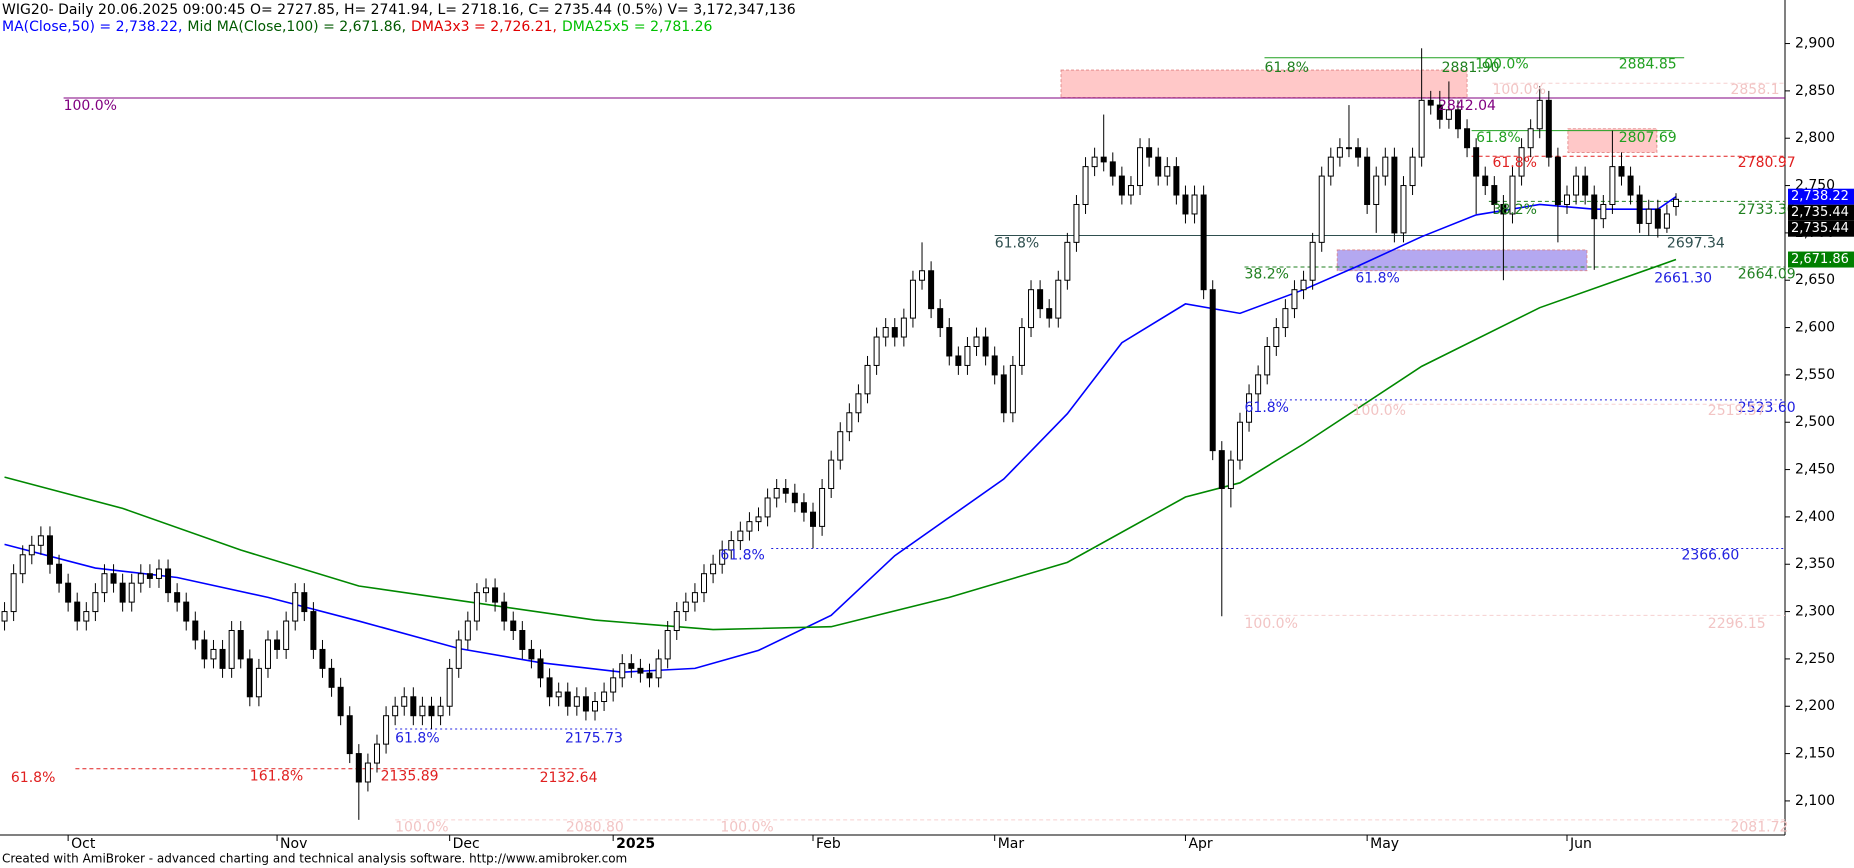 Image resolution: width=1854 pixels, height=868 pixels. Describe the element at coordinates (1767, 210) in the screenshot. I see `fib-label: 2733.30` at that location.